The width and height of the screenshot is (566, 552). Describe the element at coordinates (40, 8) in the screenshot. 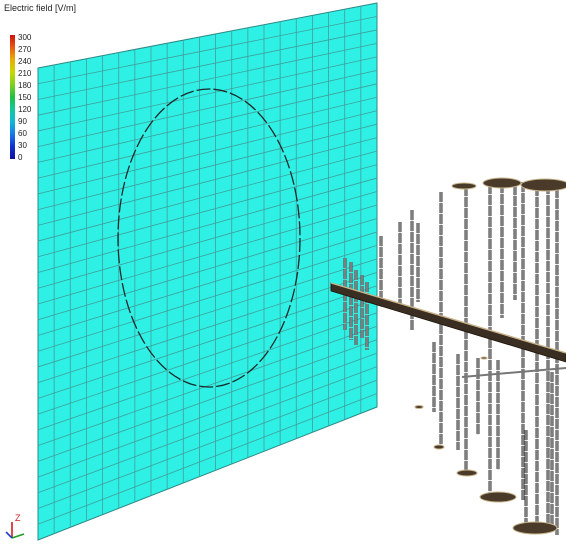

I see `legend-title: Electric field [V/m]` at that location.